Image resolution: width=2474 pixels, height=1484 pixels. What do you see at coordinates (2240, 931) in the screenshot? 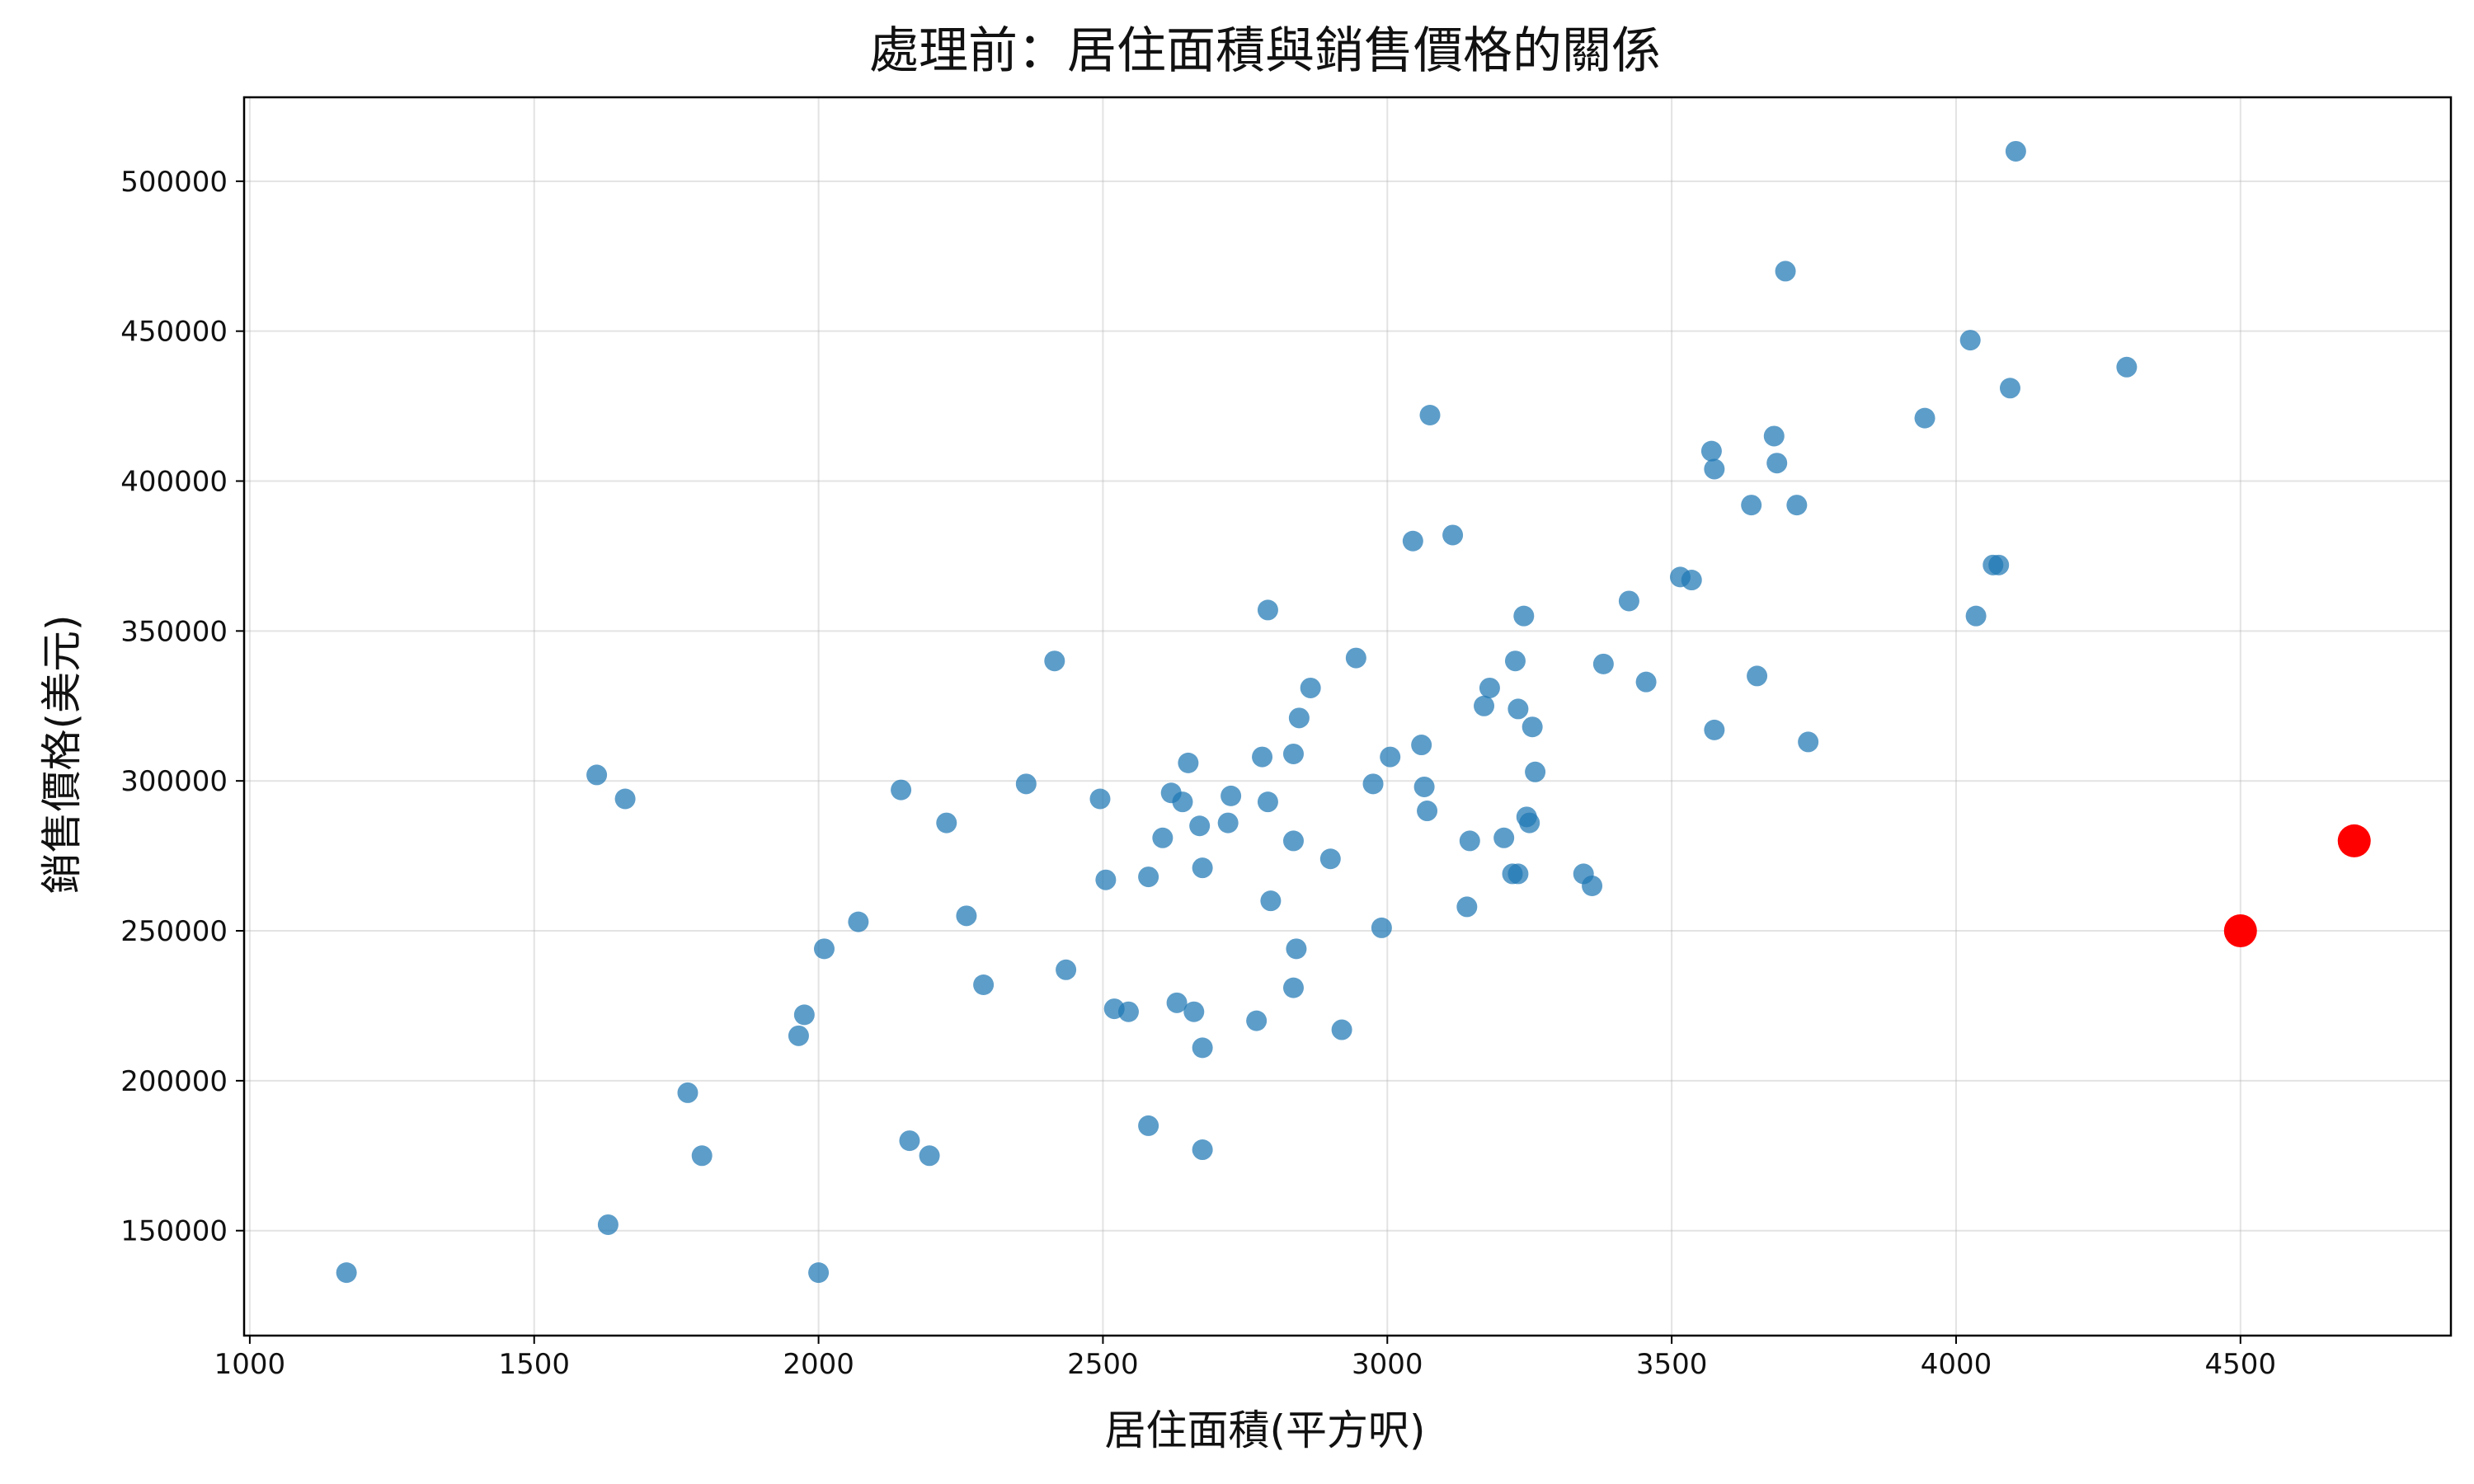
I see `outlier-point` at bounding box center [2240, 931].